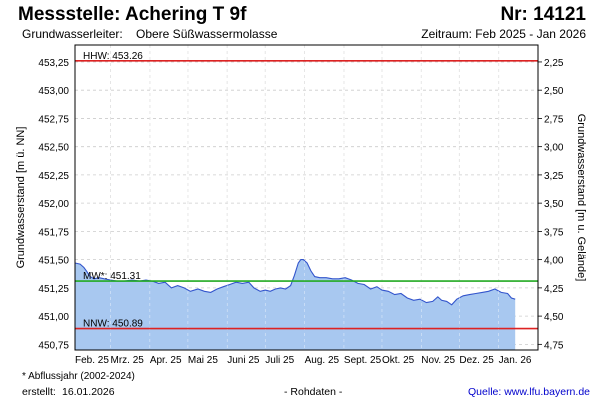 This screenshot has height=400, width=600. What do you see at coordinates (554, 261) in the screenshot?
I see `y2-tick-label: 4,00` at bounding box center [554, 261].